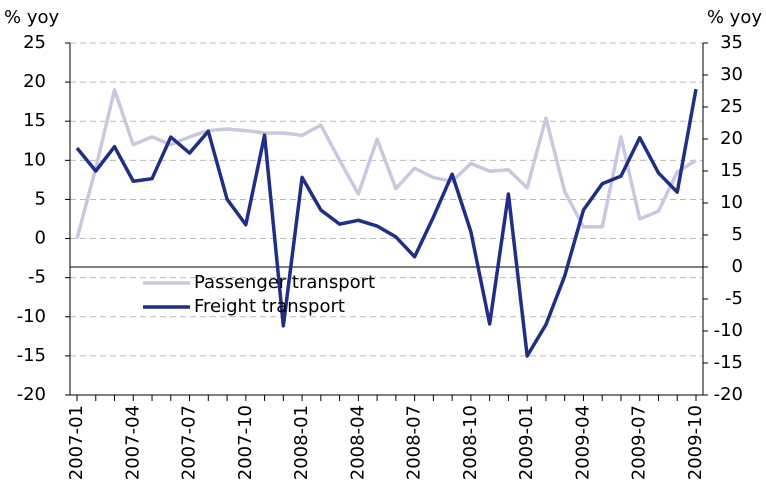 This screenshot has width=766, height=498. Describe the element at coordinates (269, 306) in the screenshot. I see `legend-label: Freight transport` at that location.